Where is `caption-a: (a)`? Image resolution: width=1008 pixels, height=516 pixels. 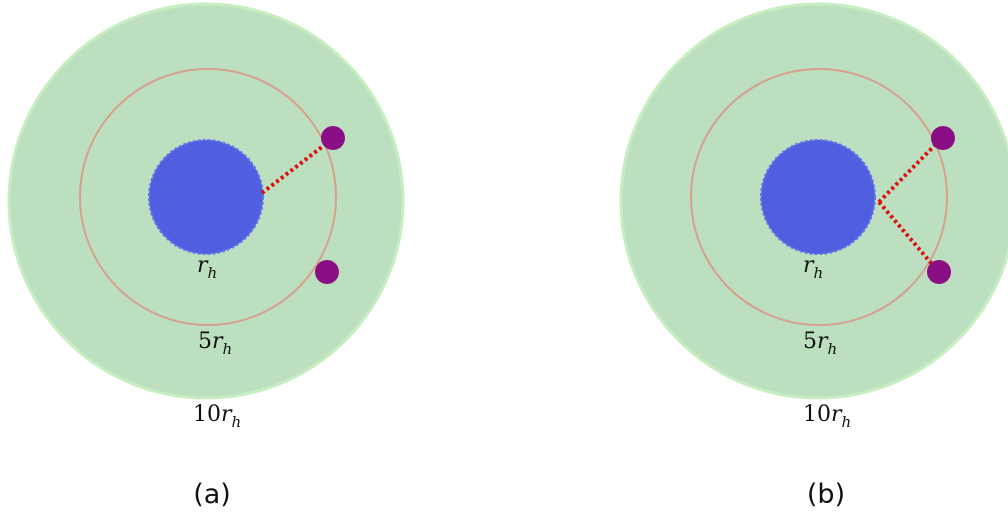 caption-a: (a) is located at coordinates (212, 494).